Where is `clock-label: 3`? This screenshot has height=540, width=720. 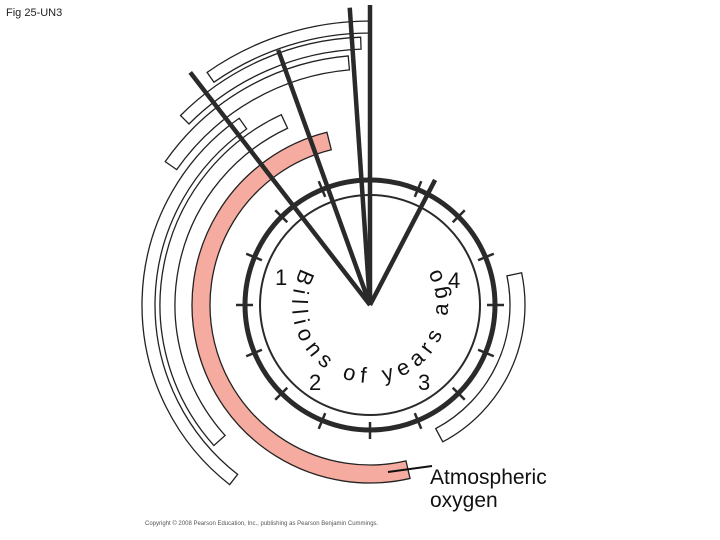
clock-label: 3 is located at coordinates (424, 382).